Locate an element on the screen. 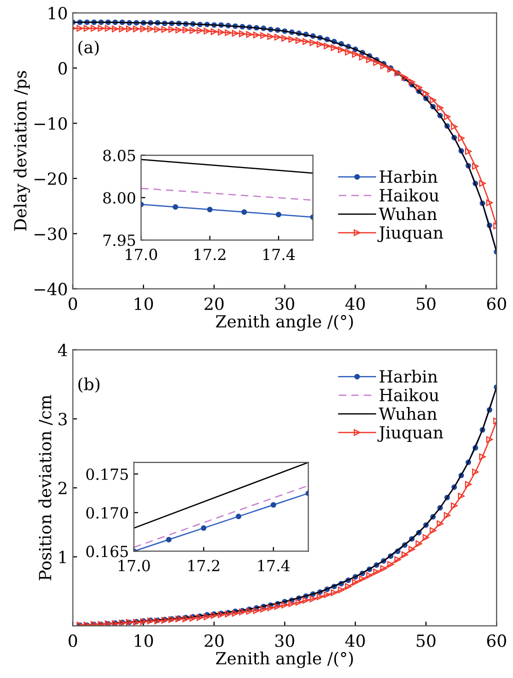  y-tick-label: 1 is located at coordinates (62, 557).